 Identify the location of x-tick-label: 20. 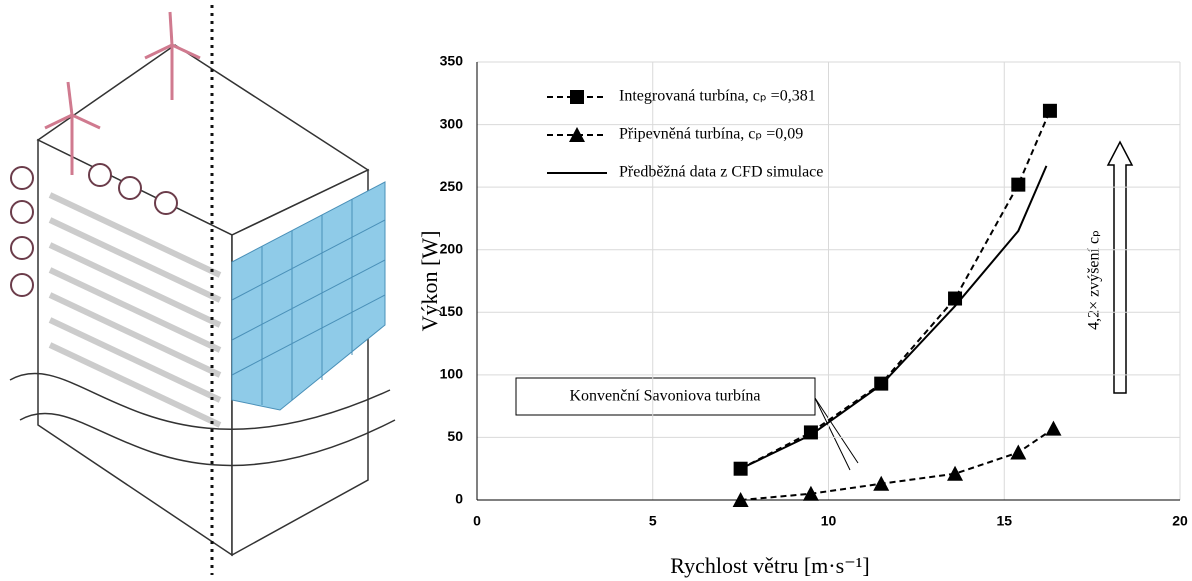
(1180, 521).